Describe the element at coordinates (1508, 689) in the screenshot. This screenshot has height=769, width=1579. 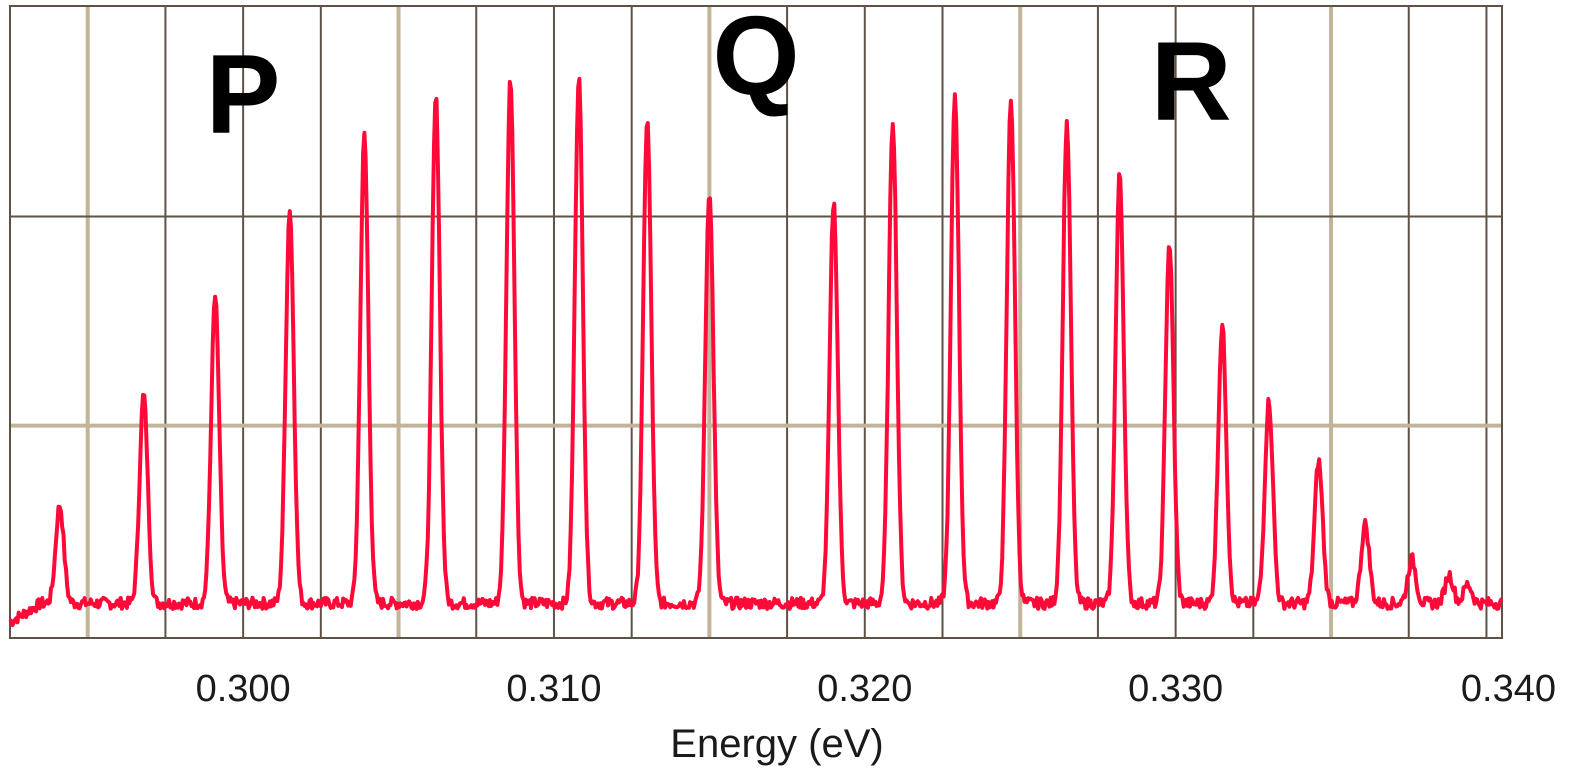
I see `x-tick-label: 0.340` at that location.